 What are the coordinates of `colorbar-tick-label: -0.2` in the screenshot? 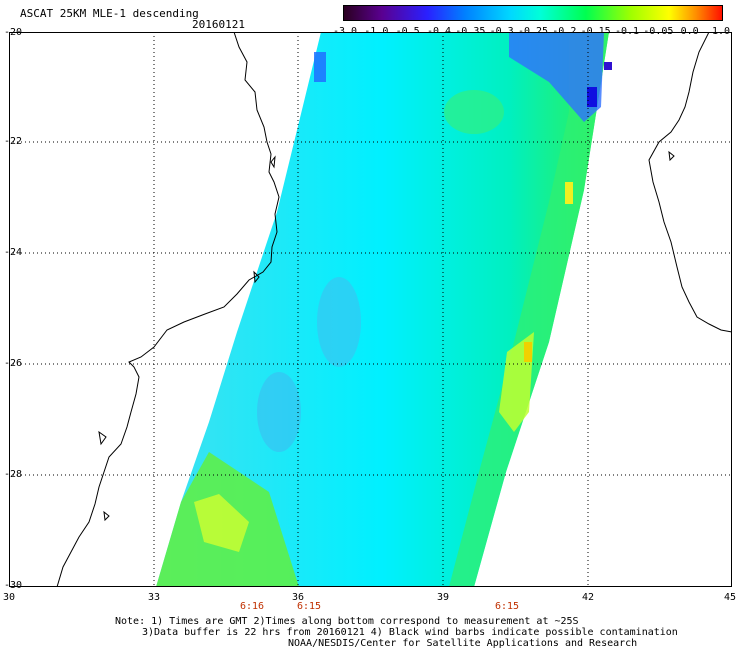 It's located at (564, 31).